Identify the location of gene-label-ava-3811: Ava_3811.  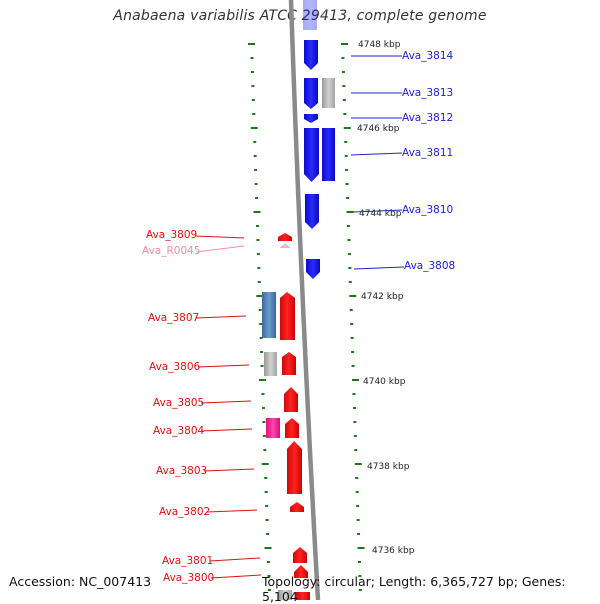
(427, 153).